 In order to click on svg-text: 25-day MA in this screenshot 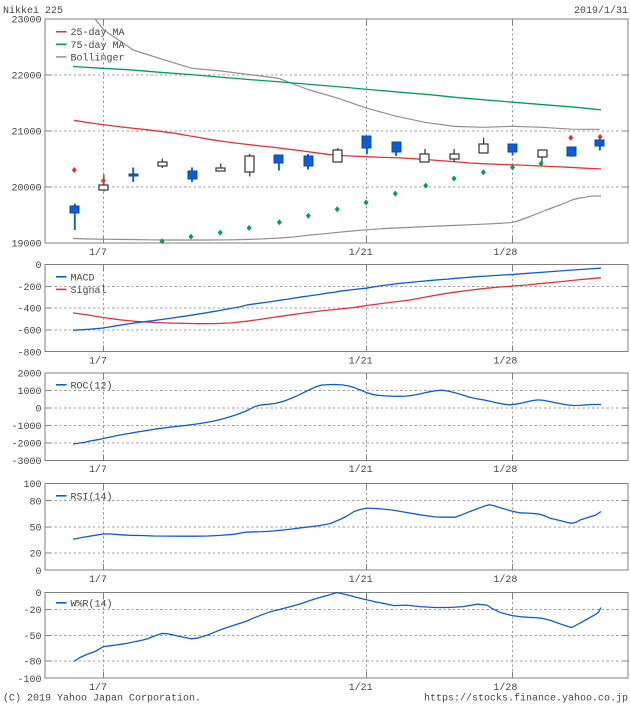, I will do `click(98, 33)`.